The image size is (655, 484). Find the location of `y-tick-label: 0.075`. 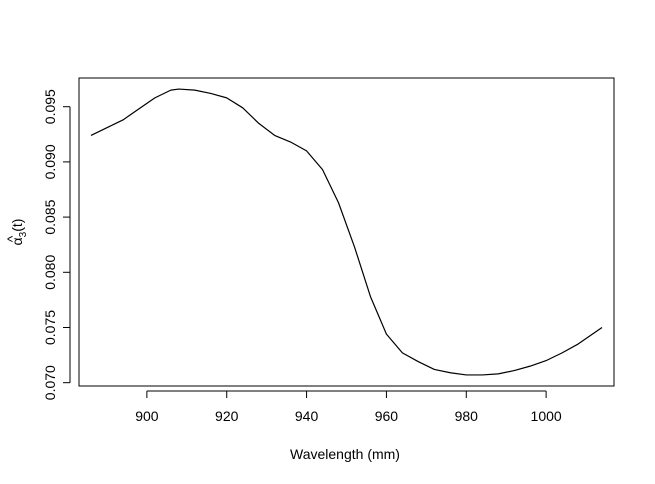

y-tick-label: 0.075 is located at coordinates (50, 327).